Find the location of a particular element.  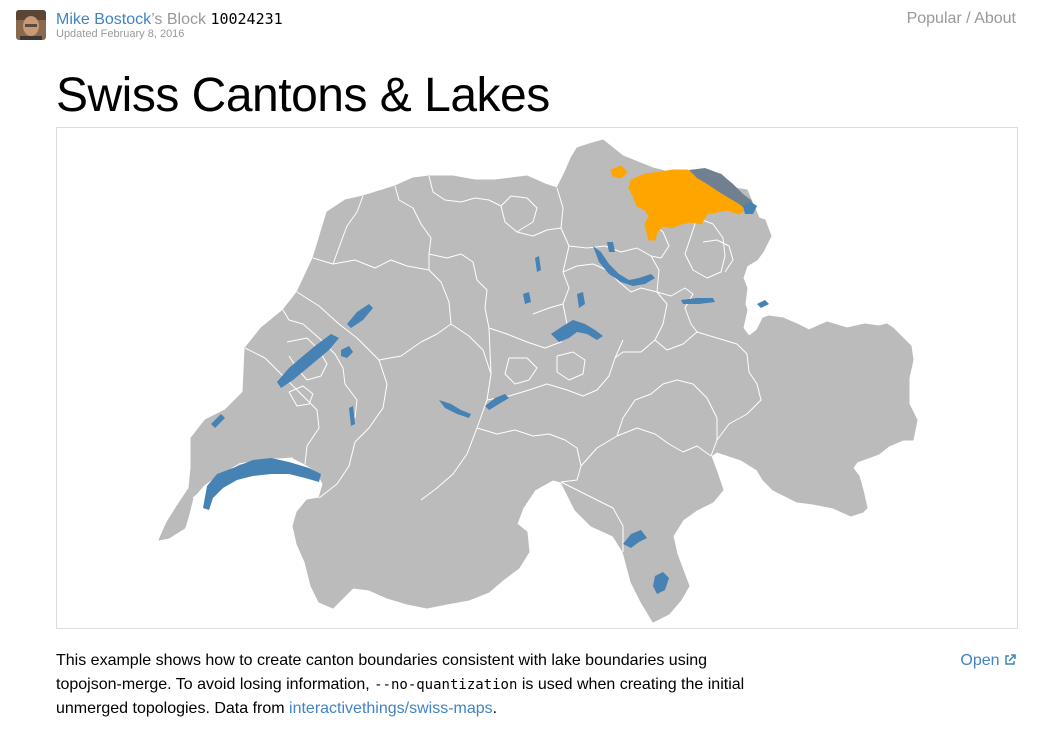

lake-greifensee is located at coordinates (611, 247).